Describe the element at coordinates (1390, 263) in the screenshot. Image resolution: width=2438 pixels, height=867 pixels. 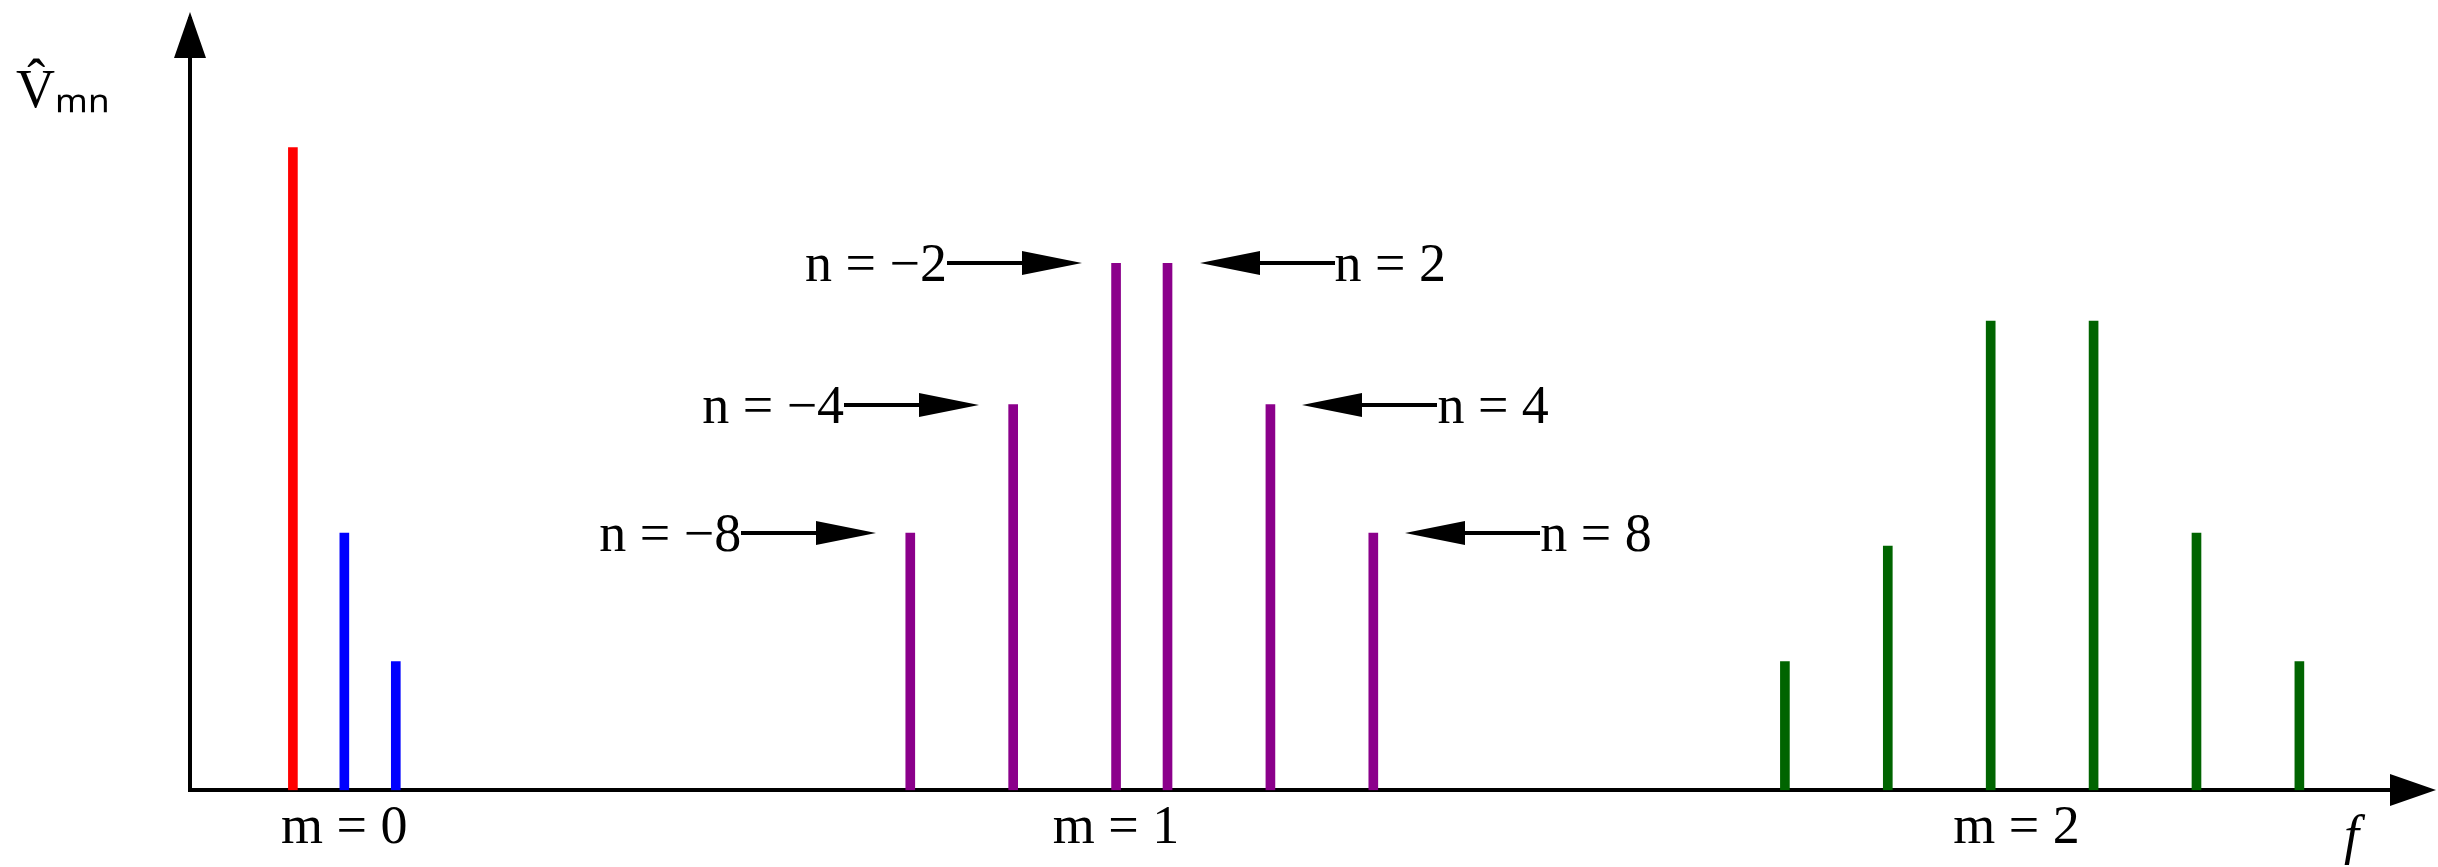
I see `annotation: n = 2` at that location.